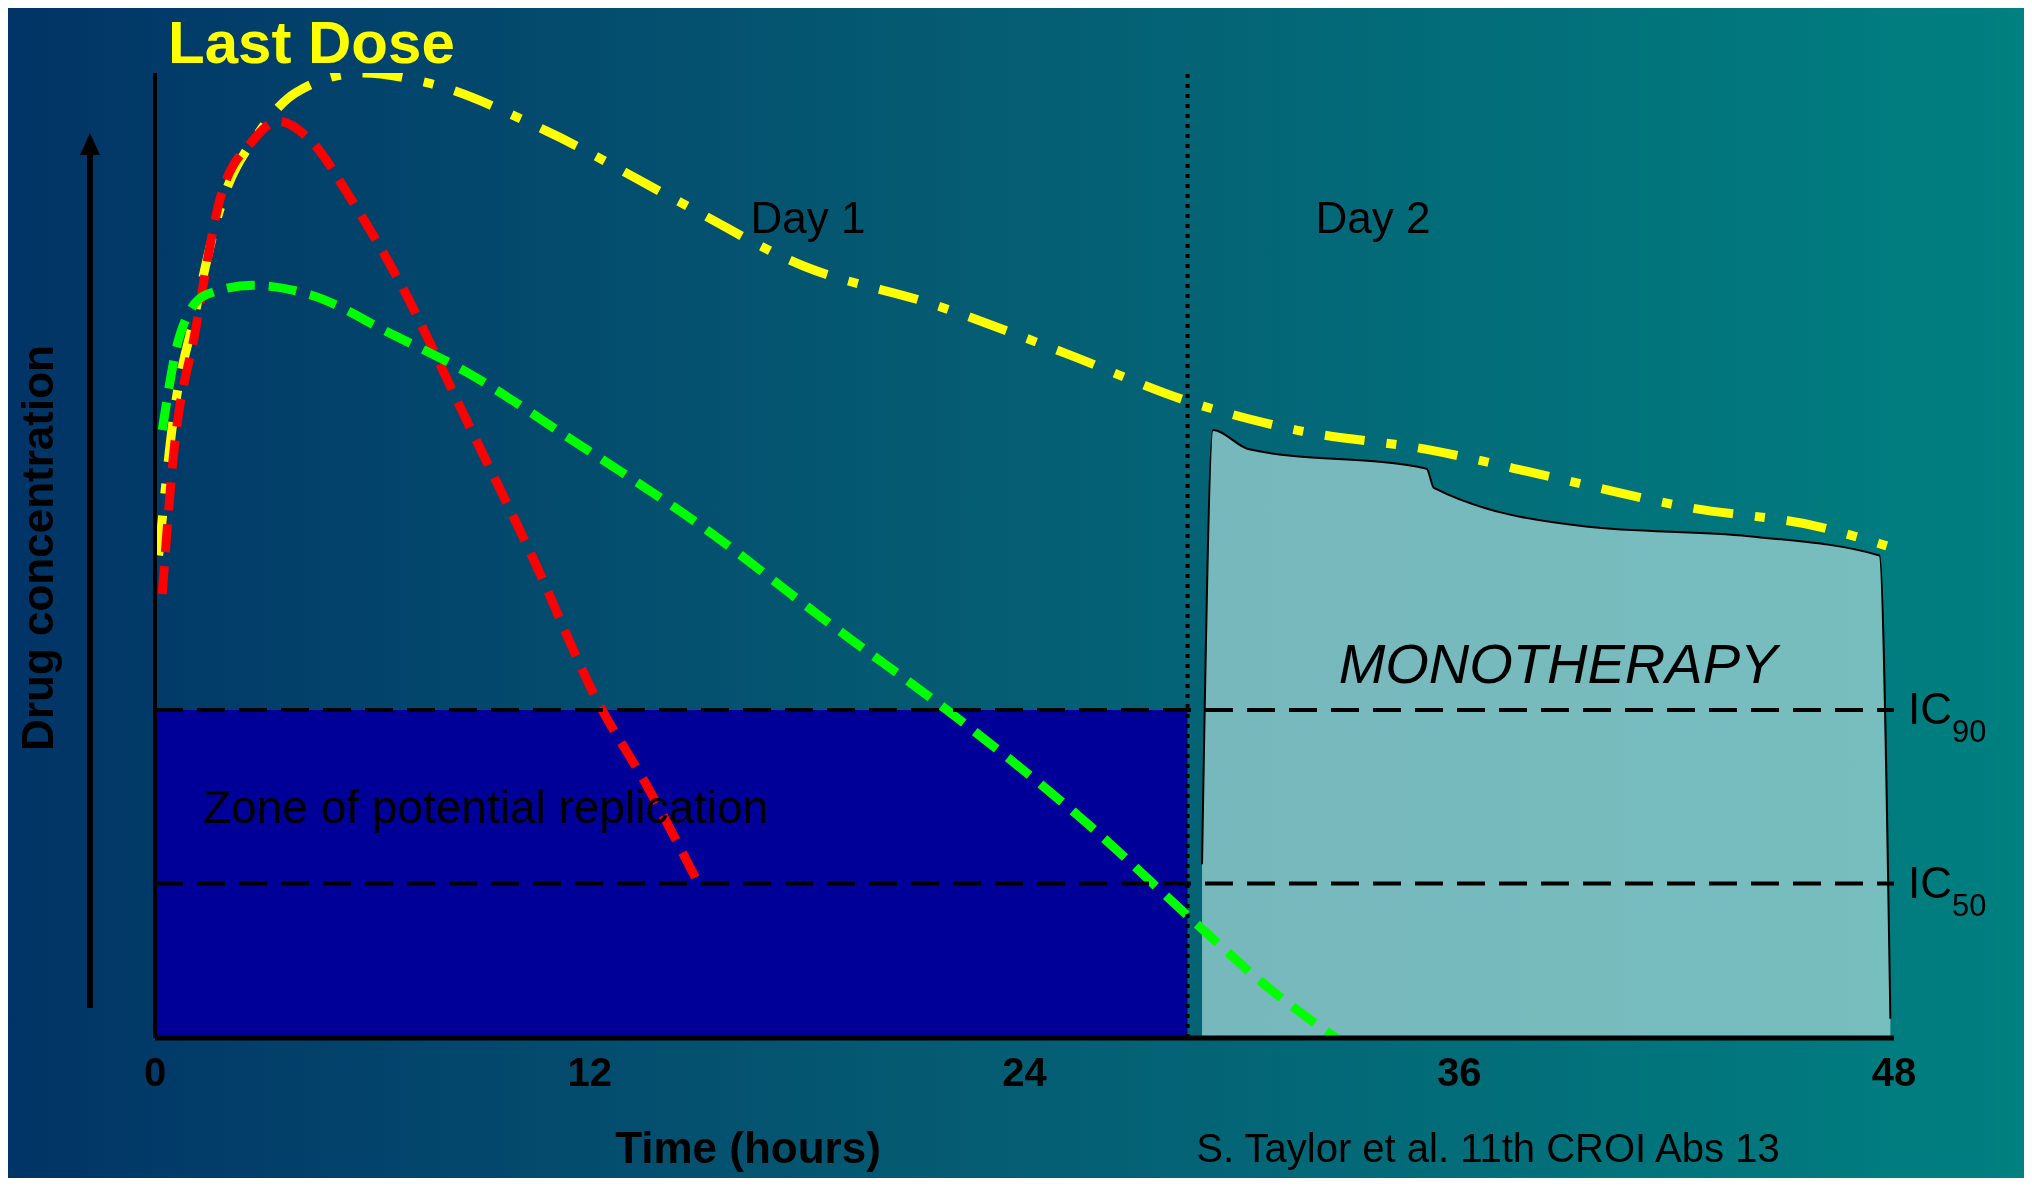 The image size is (2032, 1189). What do you see at coordinates (808, 218) in the screenshot?
I see `annotation: Day 1` at bounding box center [808, 218].